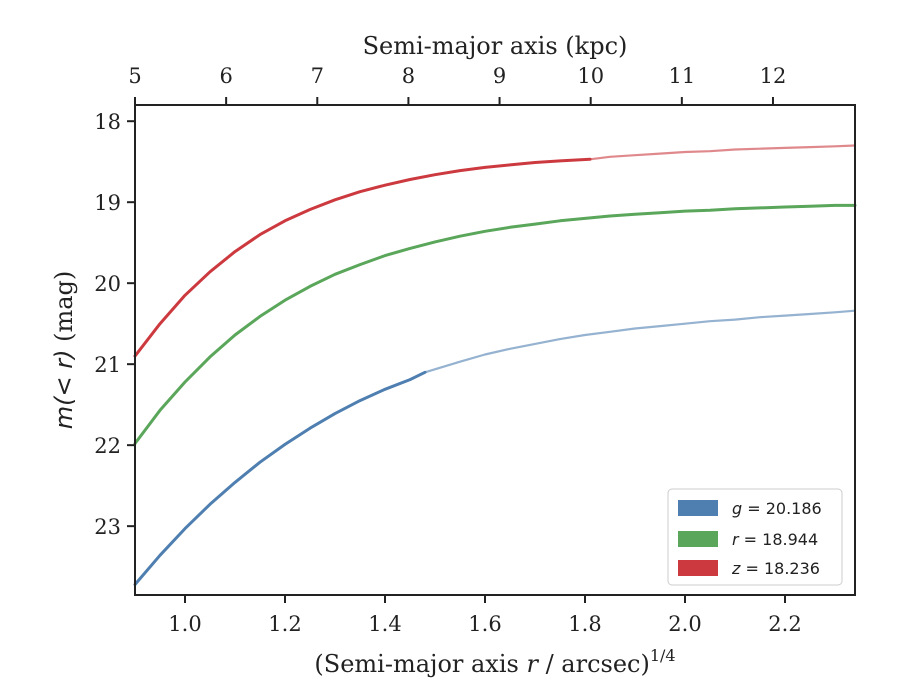 The width and height of the screenshot is (900, 700). Describe the element at coordinates (779, 539) in the screenshot. I see `legend-value-r: = 18.944` at that location.